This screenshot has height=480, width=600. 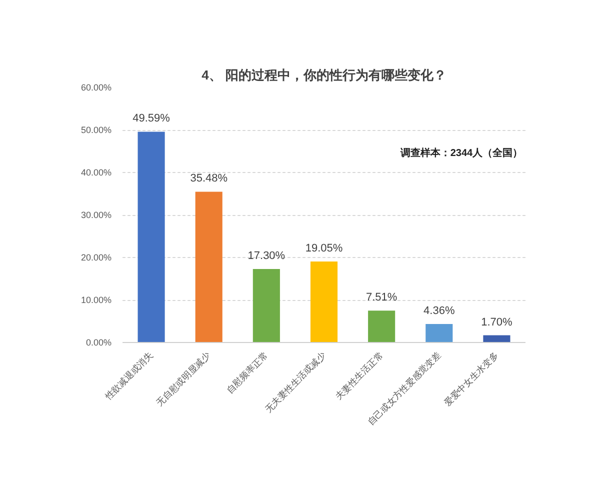 What do you see at coordinates (267, 256) in the screenshot?
I see `data-label: 17.30%` at bounding box center [267, 256].